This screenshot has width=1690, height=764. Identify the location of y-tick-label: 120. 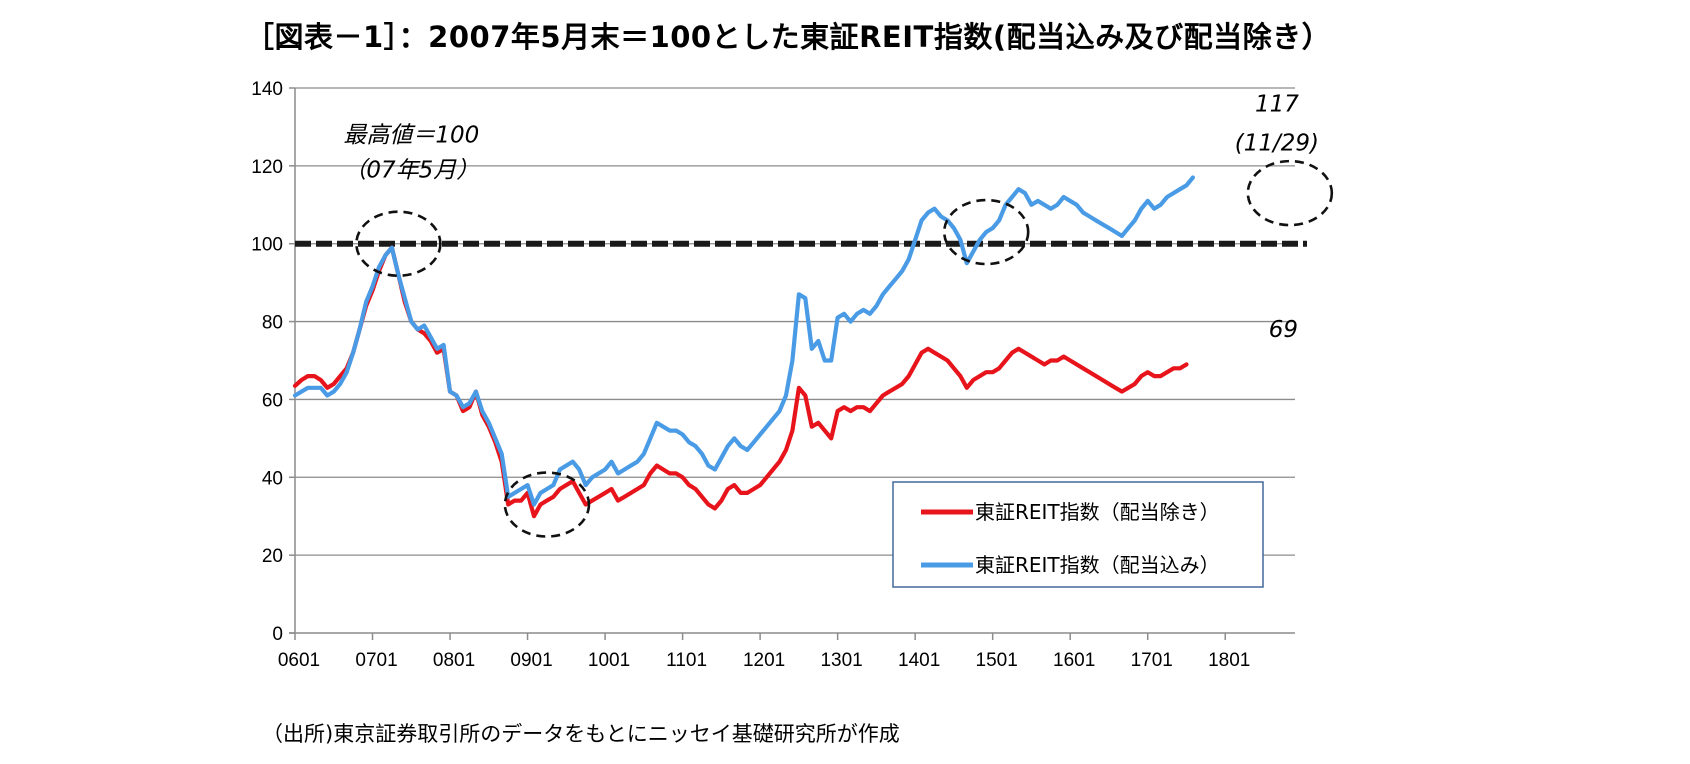
(267, 167).